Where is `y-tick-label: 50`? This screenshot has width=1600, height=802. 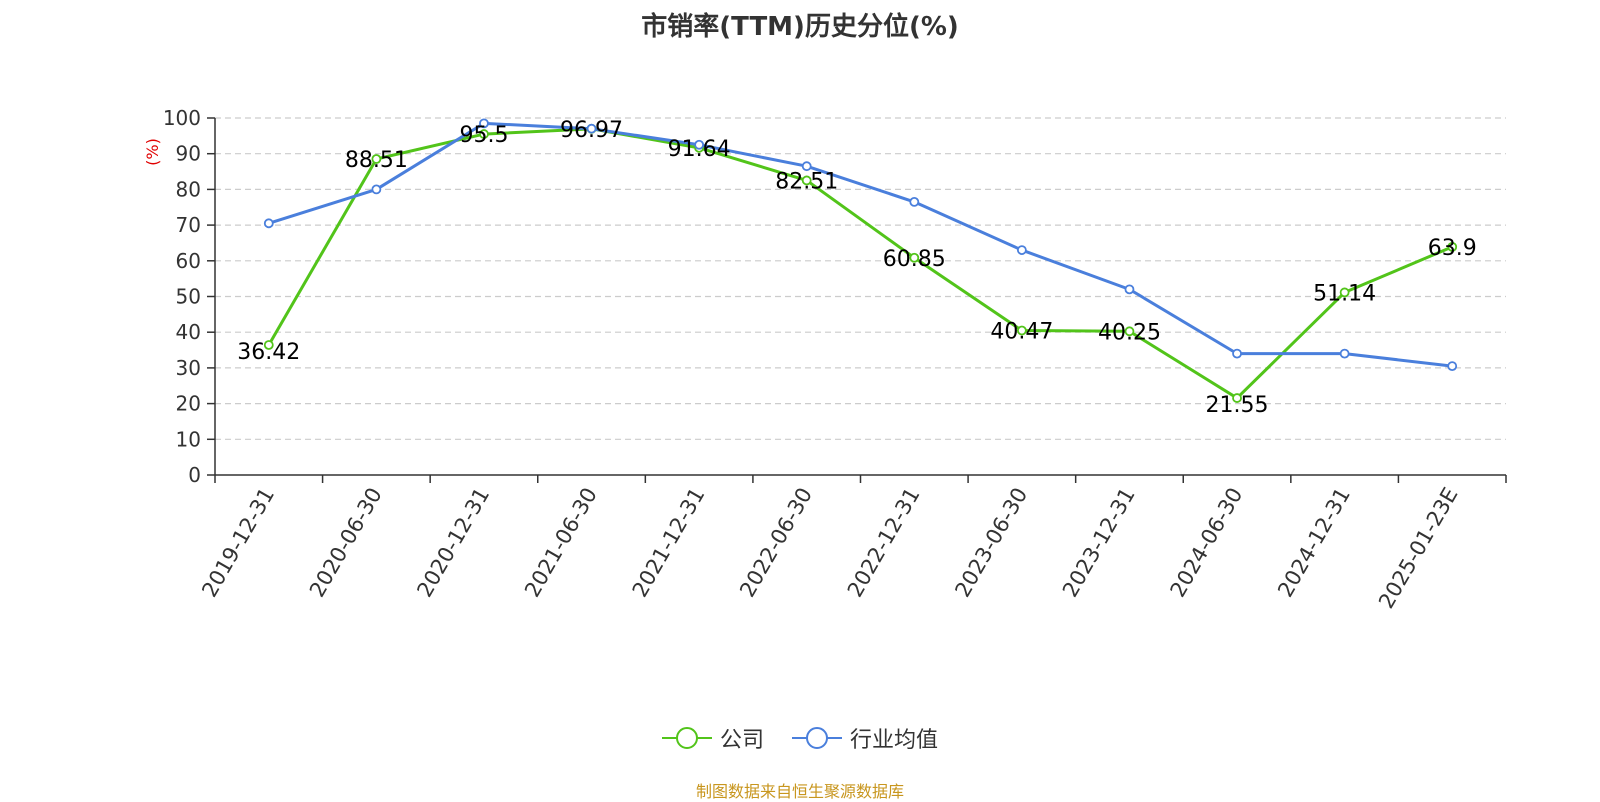
y-tick-label: 50 is located at coordinates (188, 297).